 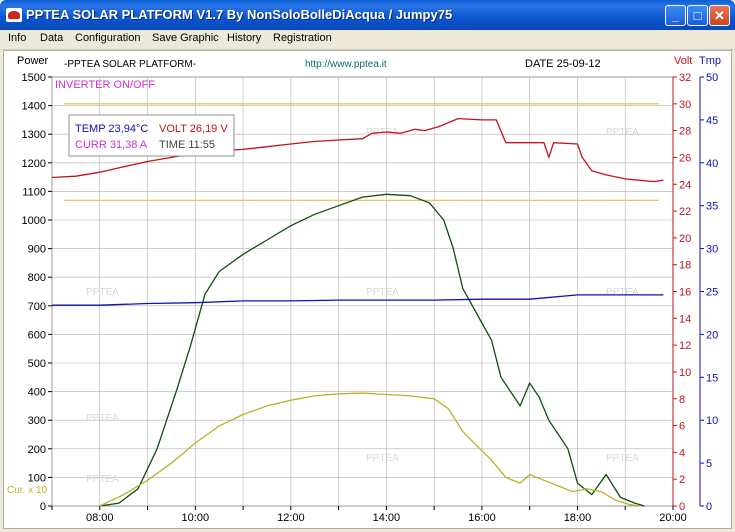 I want to click on url-link: http://www.pptea.it, so click(x=346, y=64).